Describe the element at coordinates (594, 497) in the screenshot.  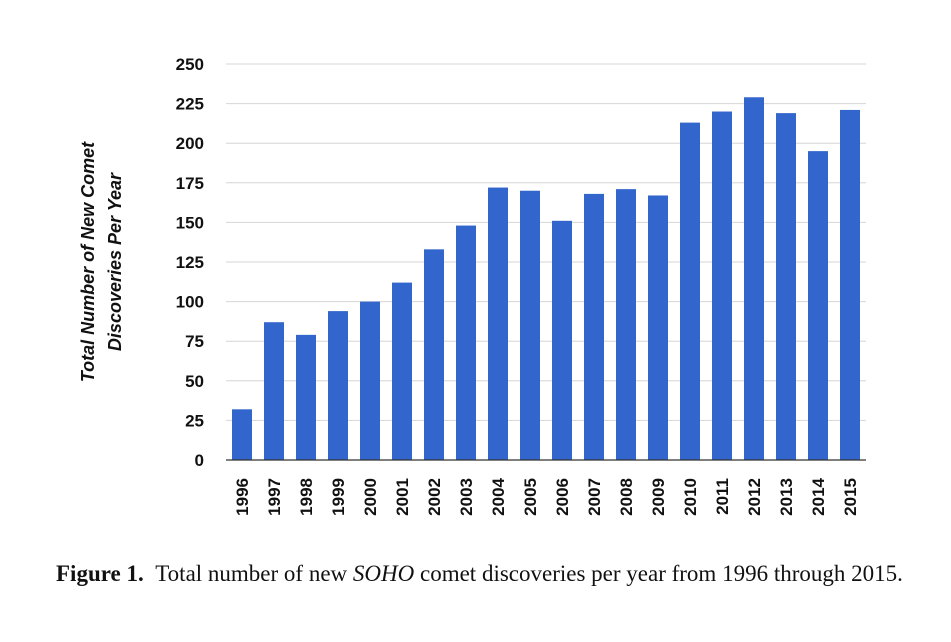
I see `x-tick-label: 2007` at that location.